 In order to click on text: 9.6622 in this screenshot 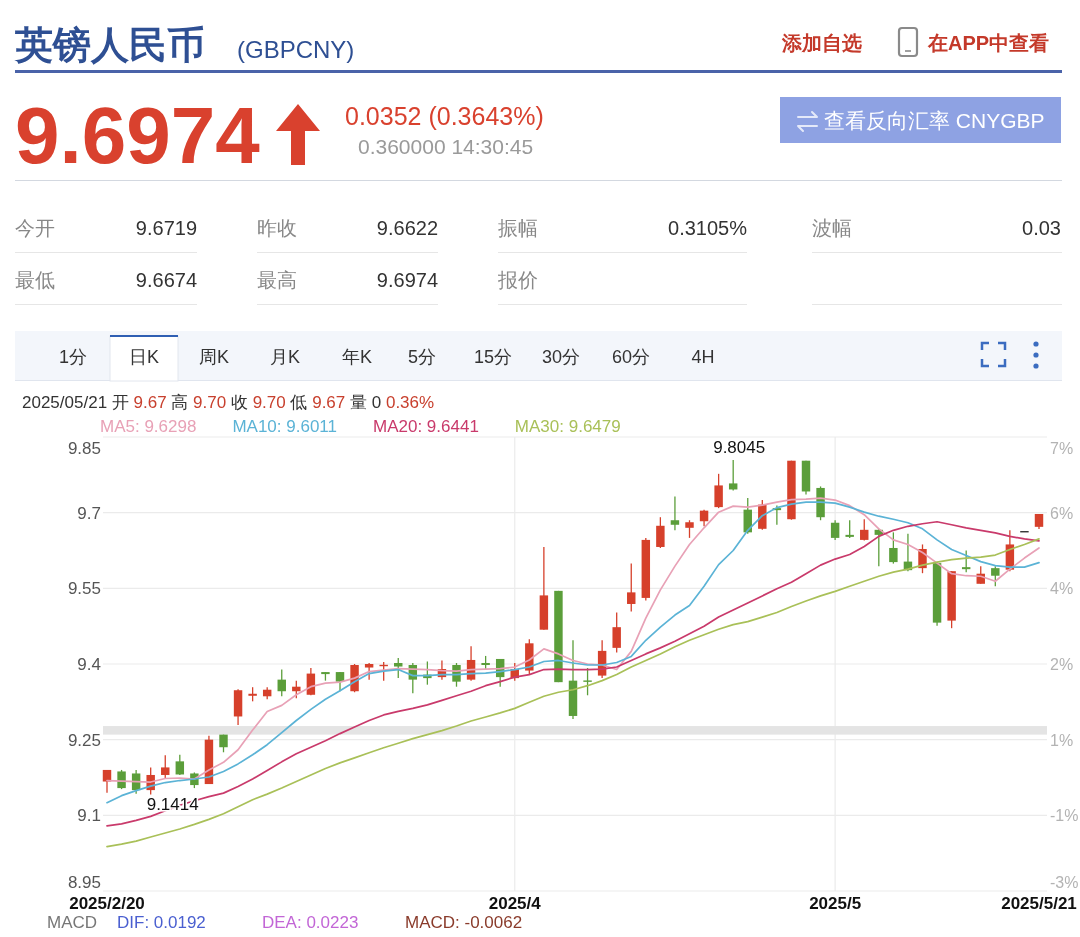, I will do `click(407, 228)`.